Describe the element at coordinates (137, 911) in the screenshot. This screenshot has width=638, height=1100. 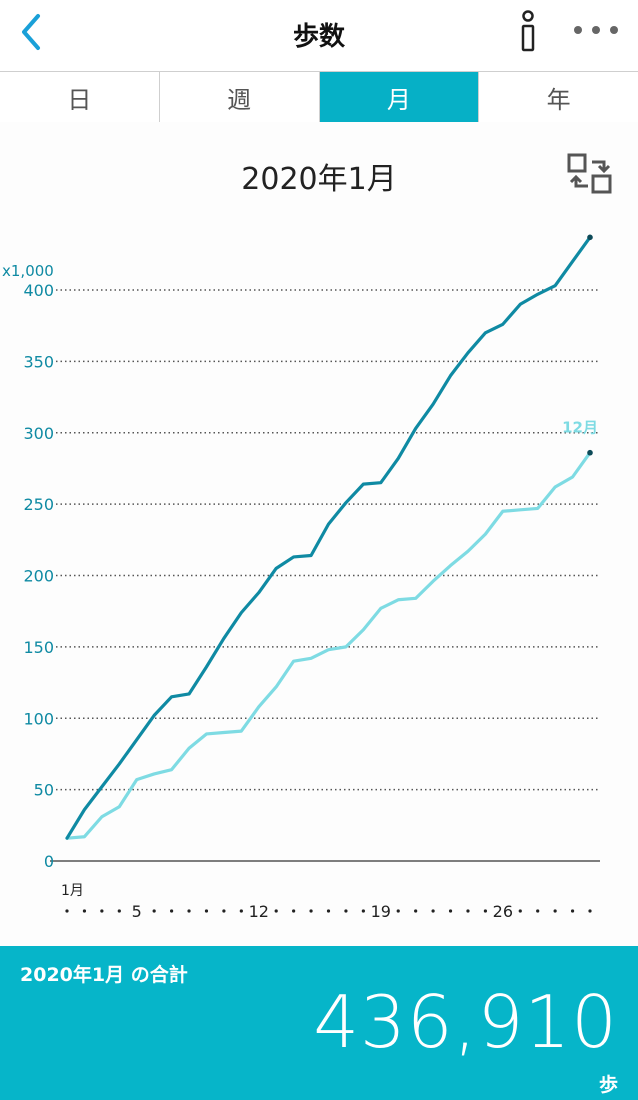
I see `x-tick-label: 5` at that location.